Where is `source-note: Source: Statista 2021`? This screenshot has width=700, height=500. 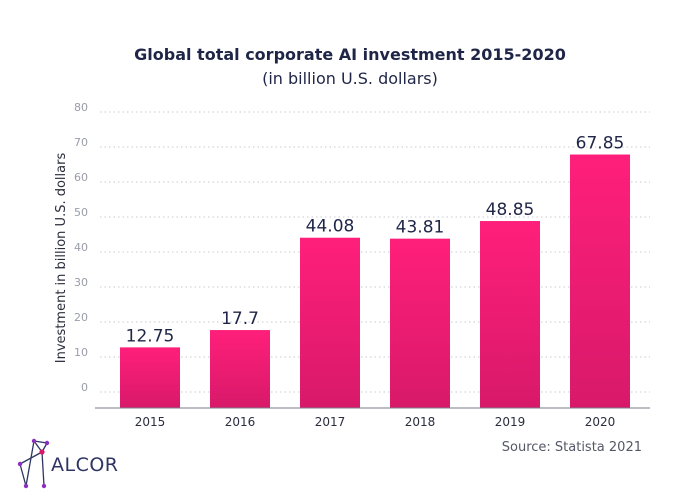 source-note: Source: Statista 2021 is located at coordinates (572, 447).